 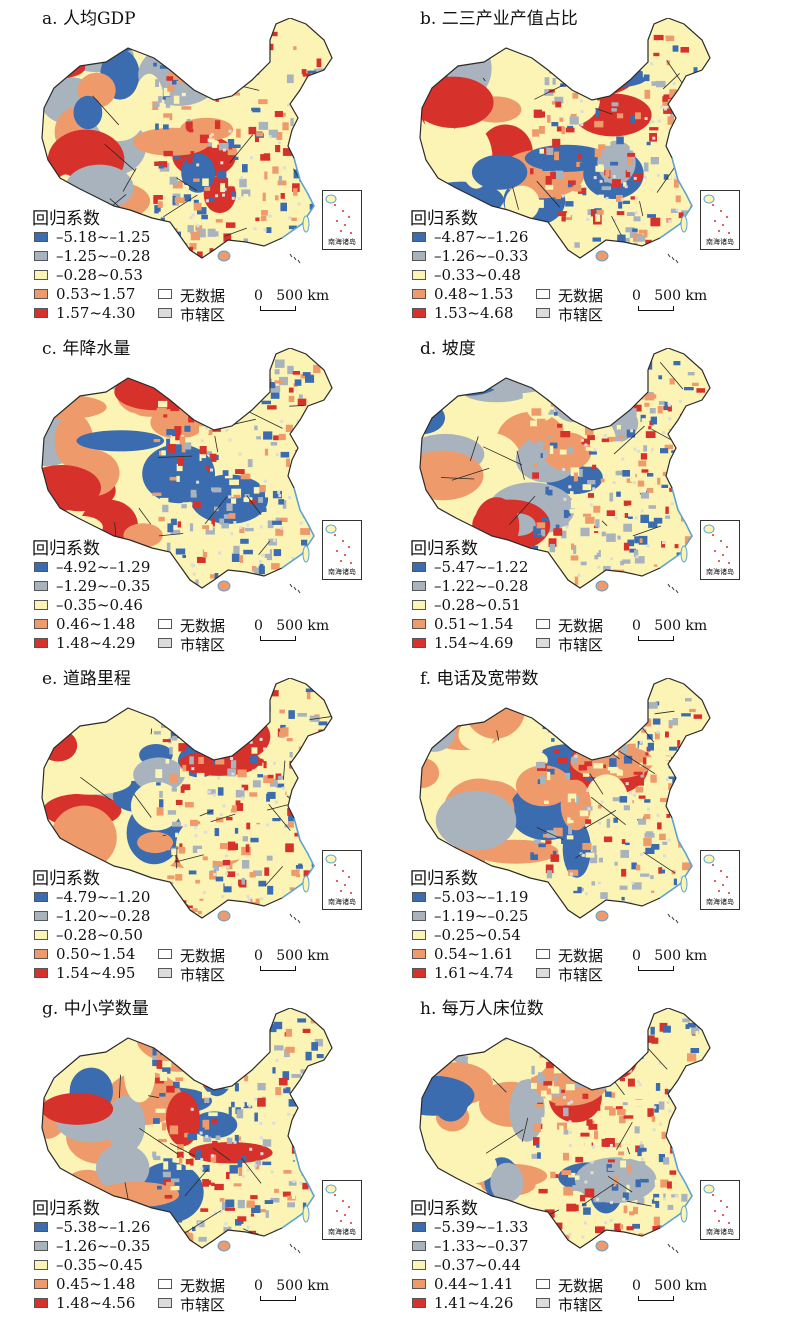 What do you see at coordinates (676, 858) in the screenshot?
I see `coastline` at bounding box center [676, 858].